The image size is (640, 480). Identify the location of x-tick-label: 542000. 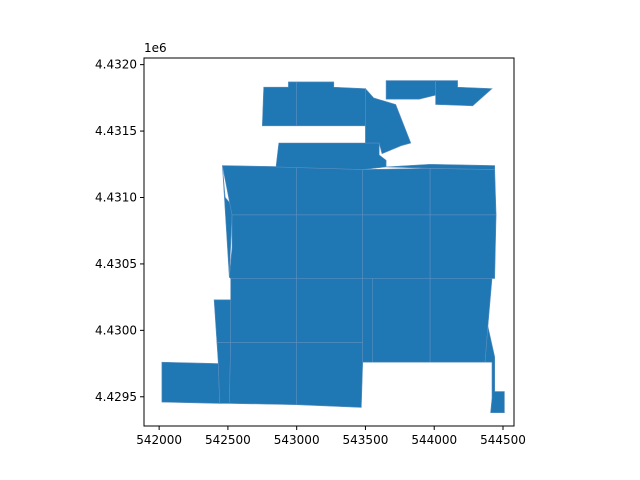
(159, 440).